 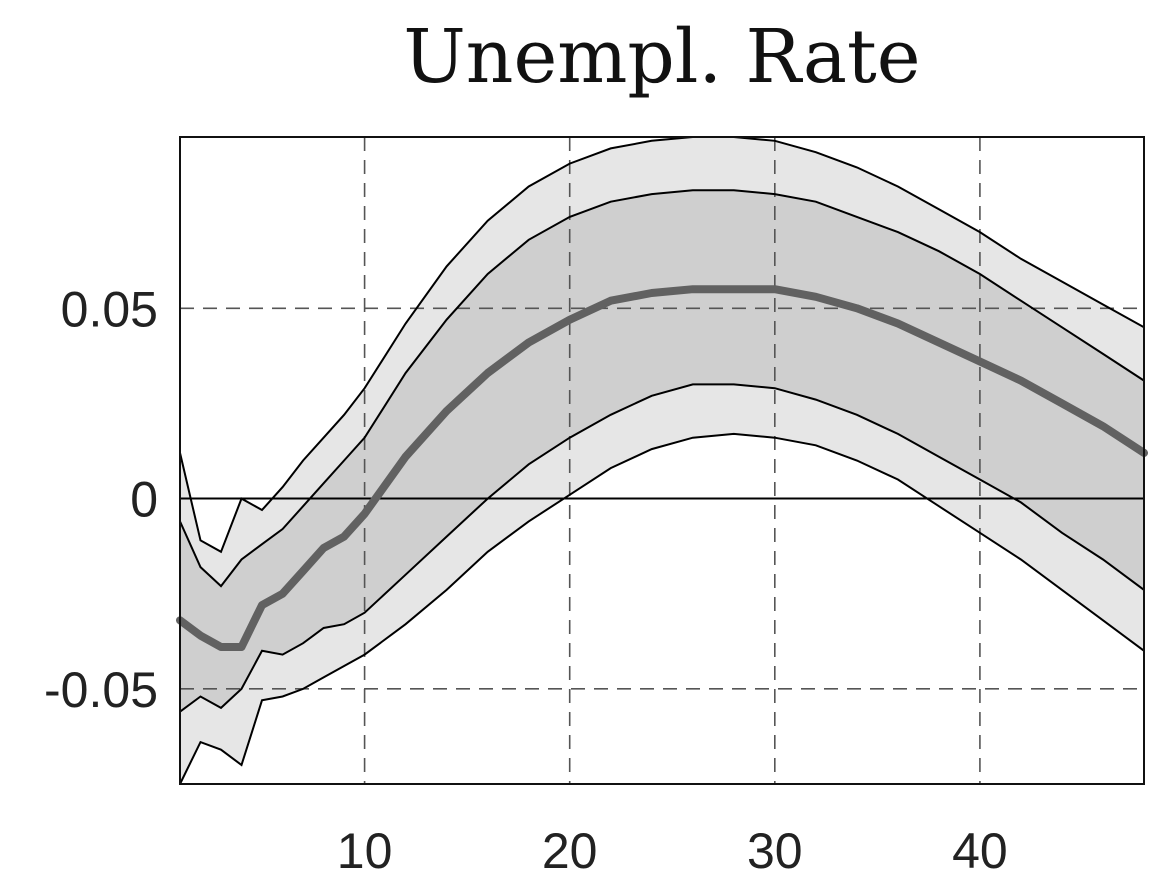 I want to click on x-tick-label-0: 10, so click(x=365, y=851).